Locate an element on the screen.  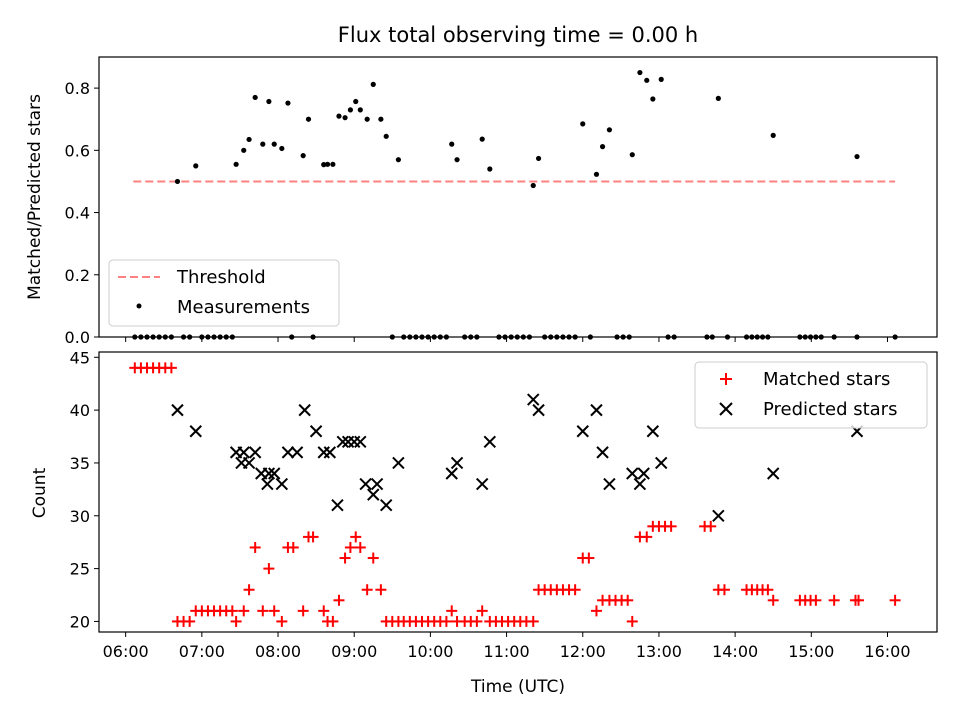
x-tick-label: 11:00 is located at coordinates (507, 651).